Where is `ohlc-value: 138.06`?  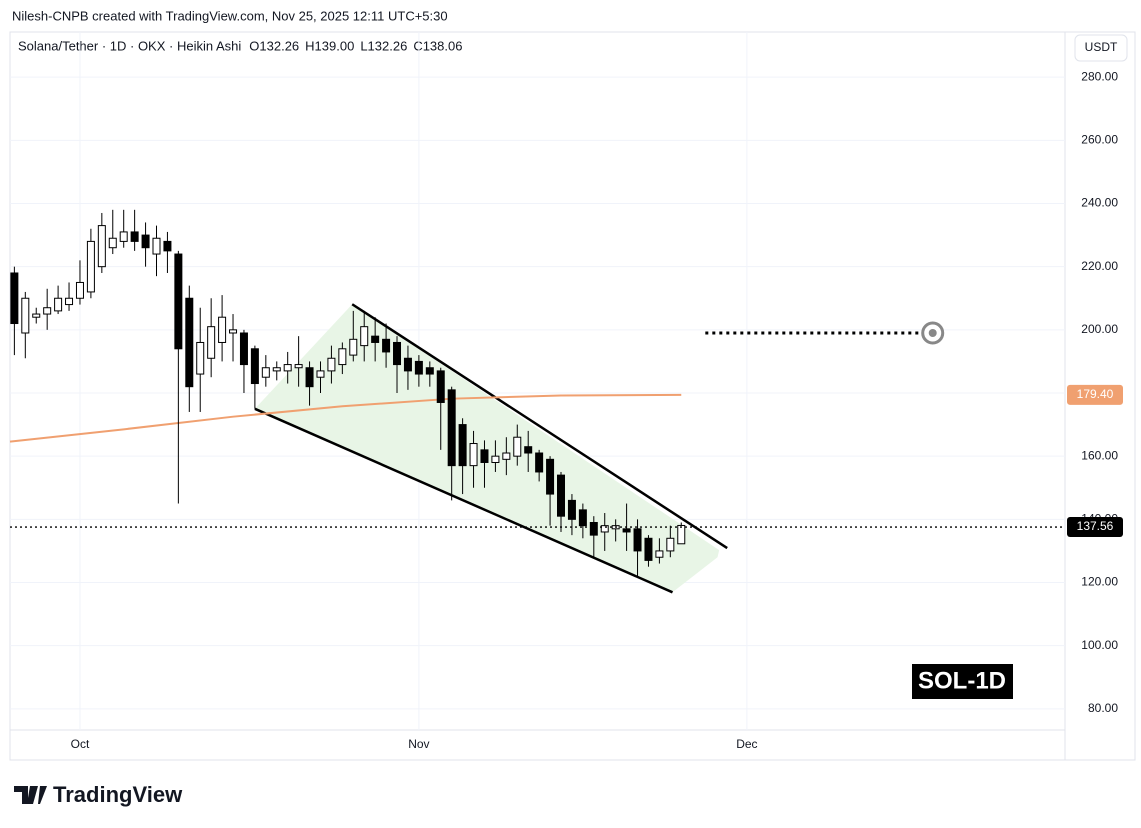 ohlc-value: 138.06 is located at coordinates (443, 45).